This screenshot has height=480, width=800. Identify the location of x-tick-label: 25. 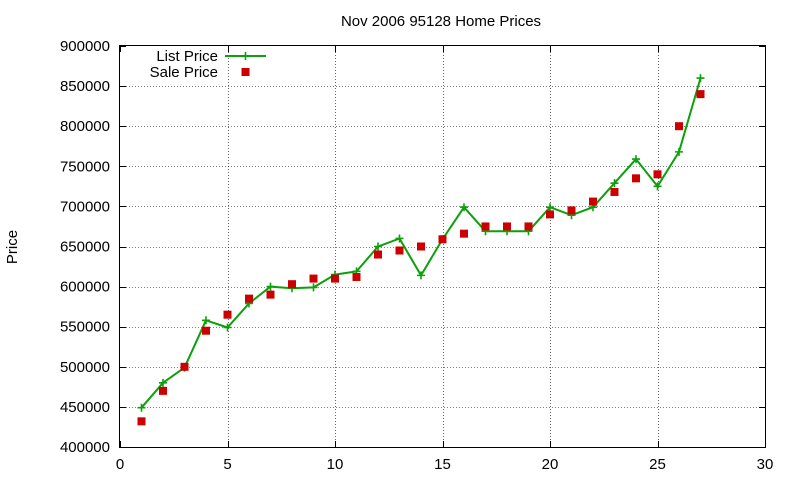
(657, 464).